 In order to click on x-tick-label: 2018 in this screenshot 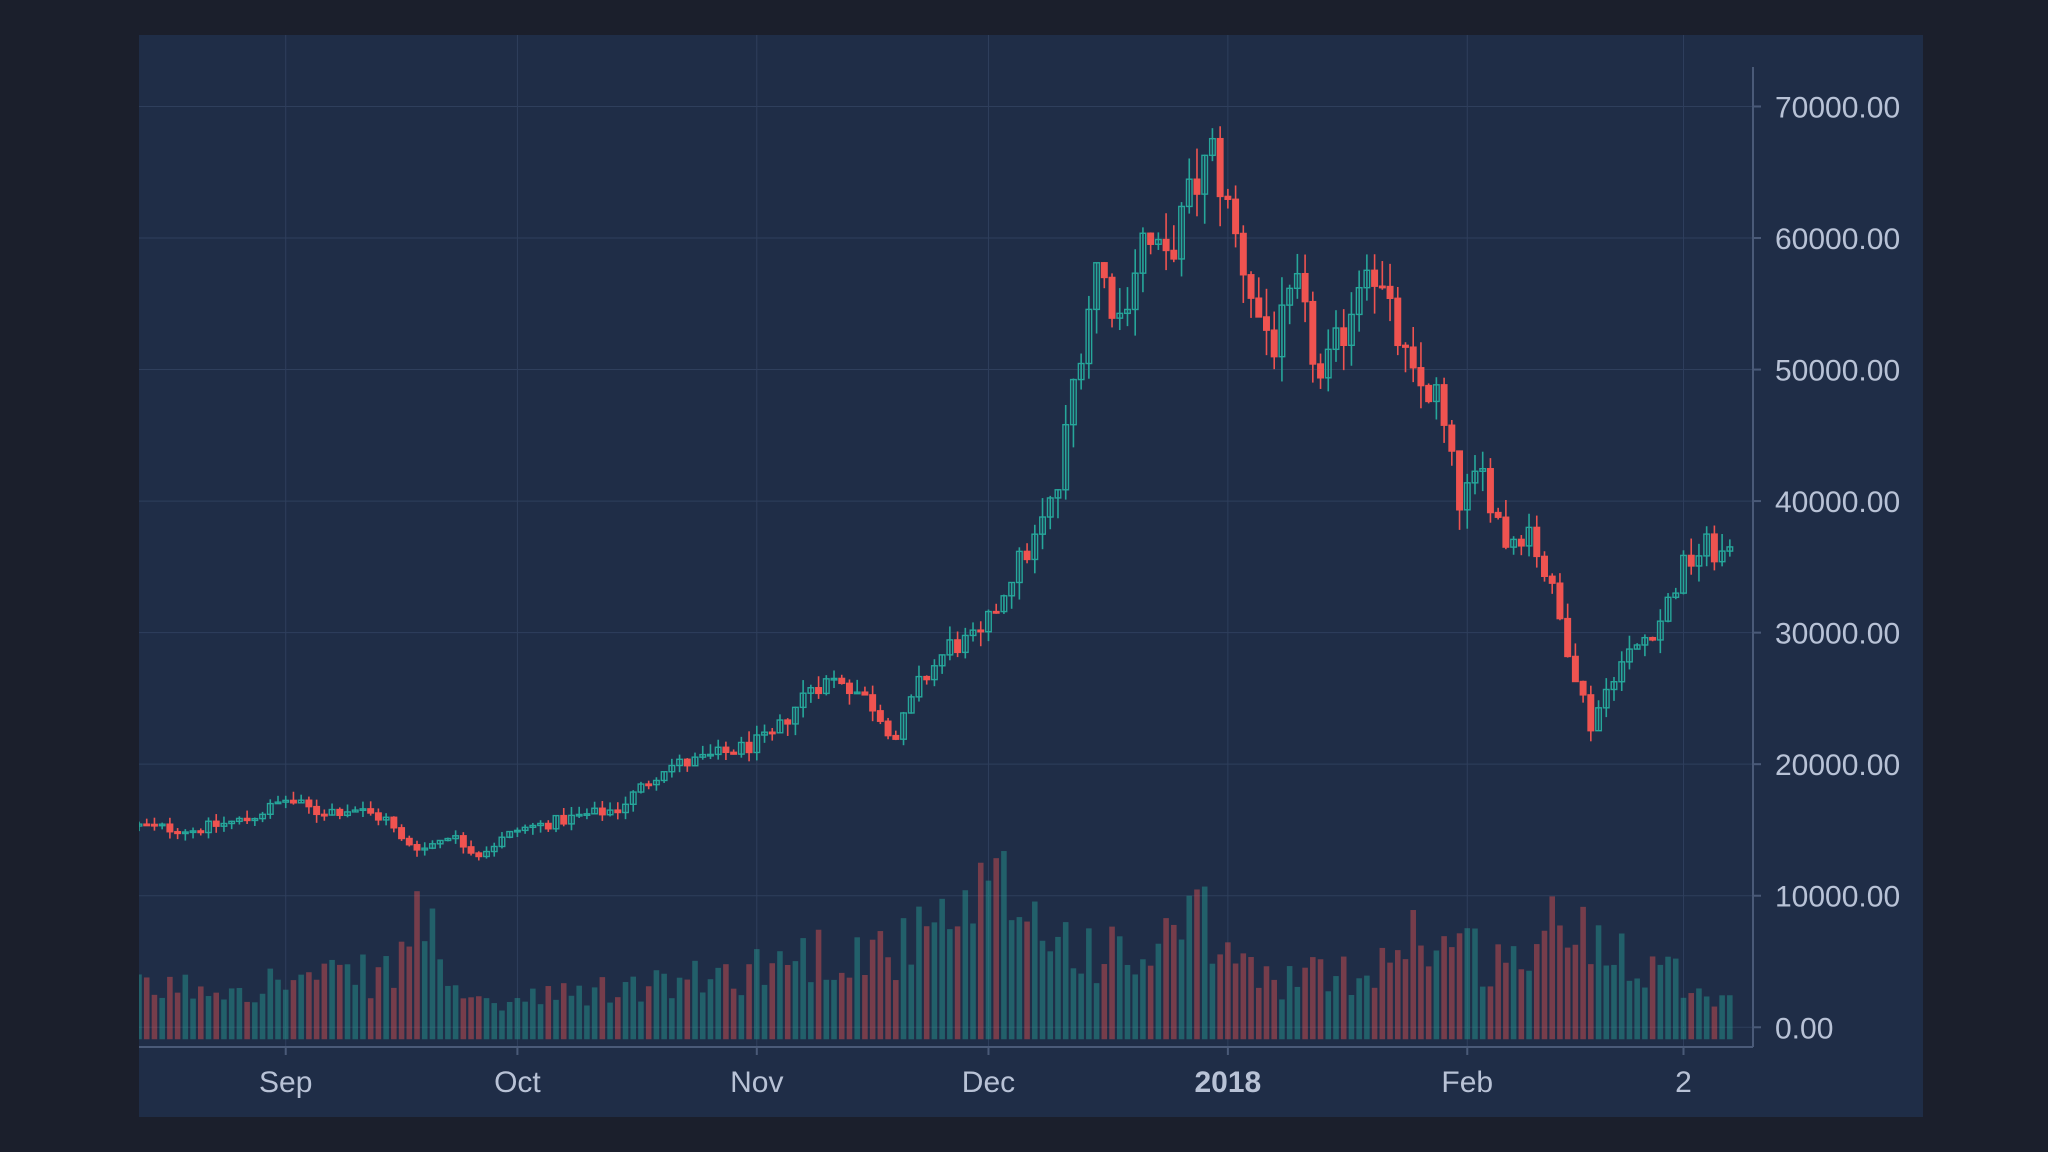, I will do `click(1227, 1082)`.